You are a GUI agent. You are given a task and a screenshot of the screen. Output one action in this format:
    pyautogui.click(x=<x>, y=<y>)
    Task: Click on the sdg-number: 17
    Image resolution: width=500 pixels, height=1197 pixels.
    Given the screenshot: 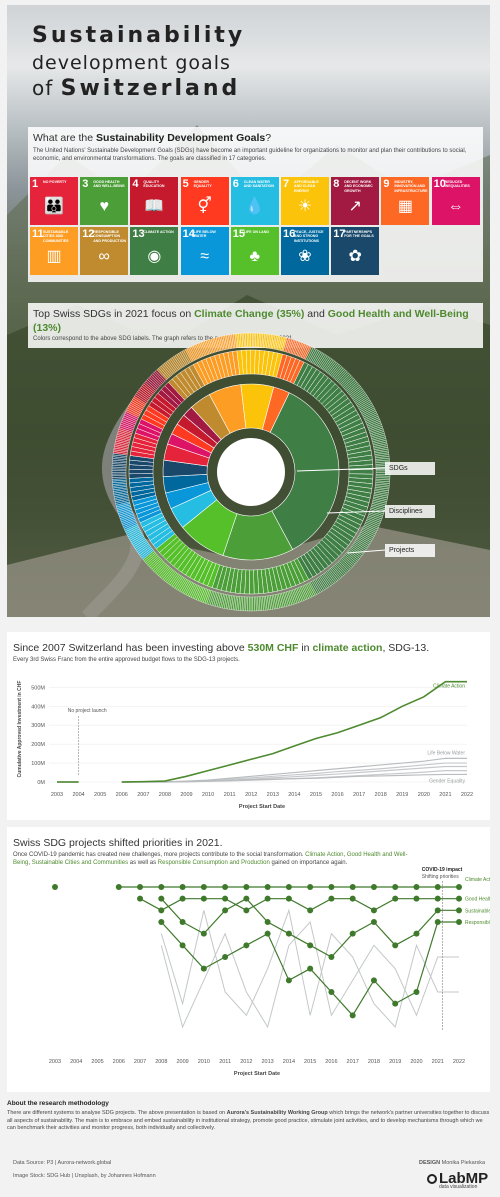 What is the action you would take?
    pyautogui.click(x=339, y=234)
    